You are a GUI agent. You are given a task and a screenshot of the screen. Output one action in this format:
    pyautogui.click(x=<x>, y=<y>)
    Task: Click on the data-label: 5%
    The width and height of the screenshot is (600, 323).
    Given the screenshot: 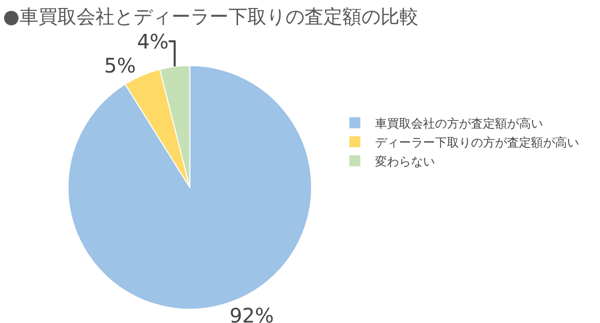 What is the action you would take?
    pyautogui.click(x=120, y=65)
    